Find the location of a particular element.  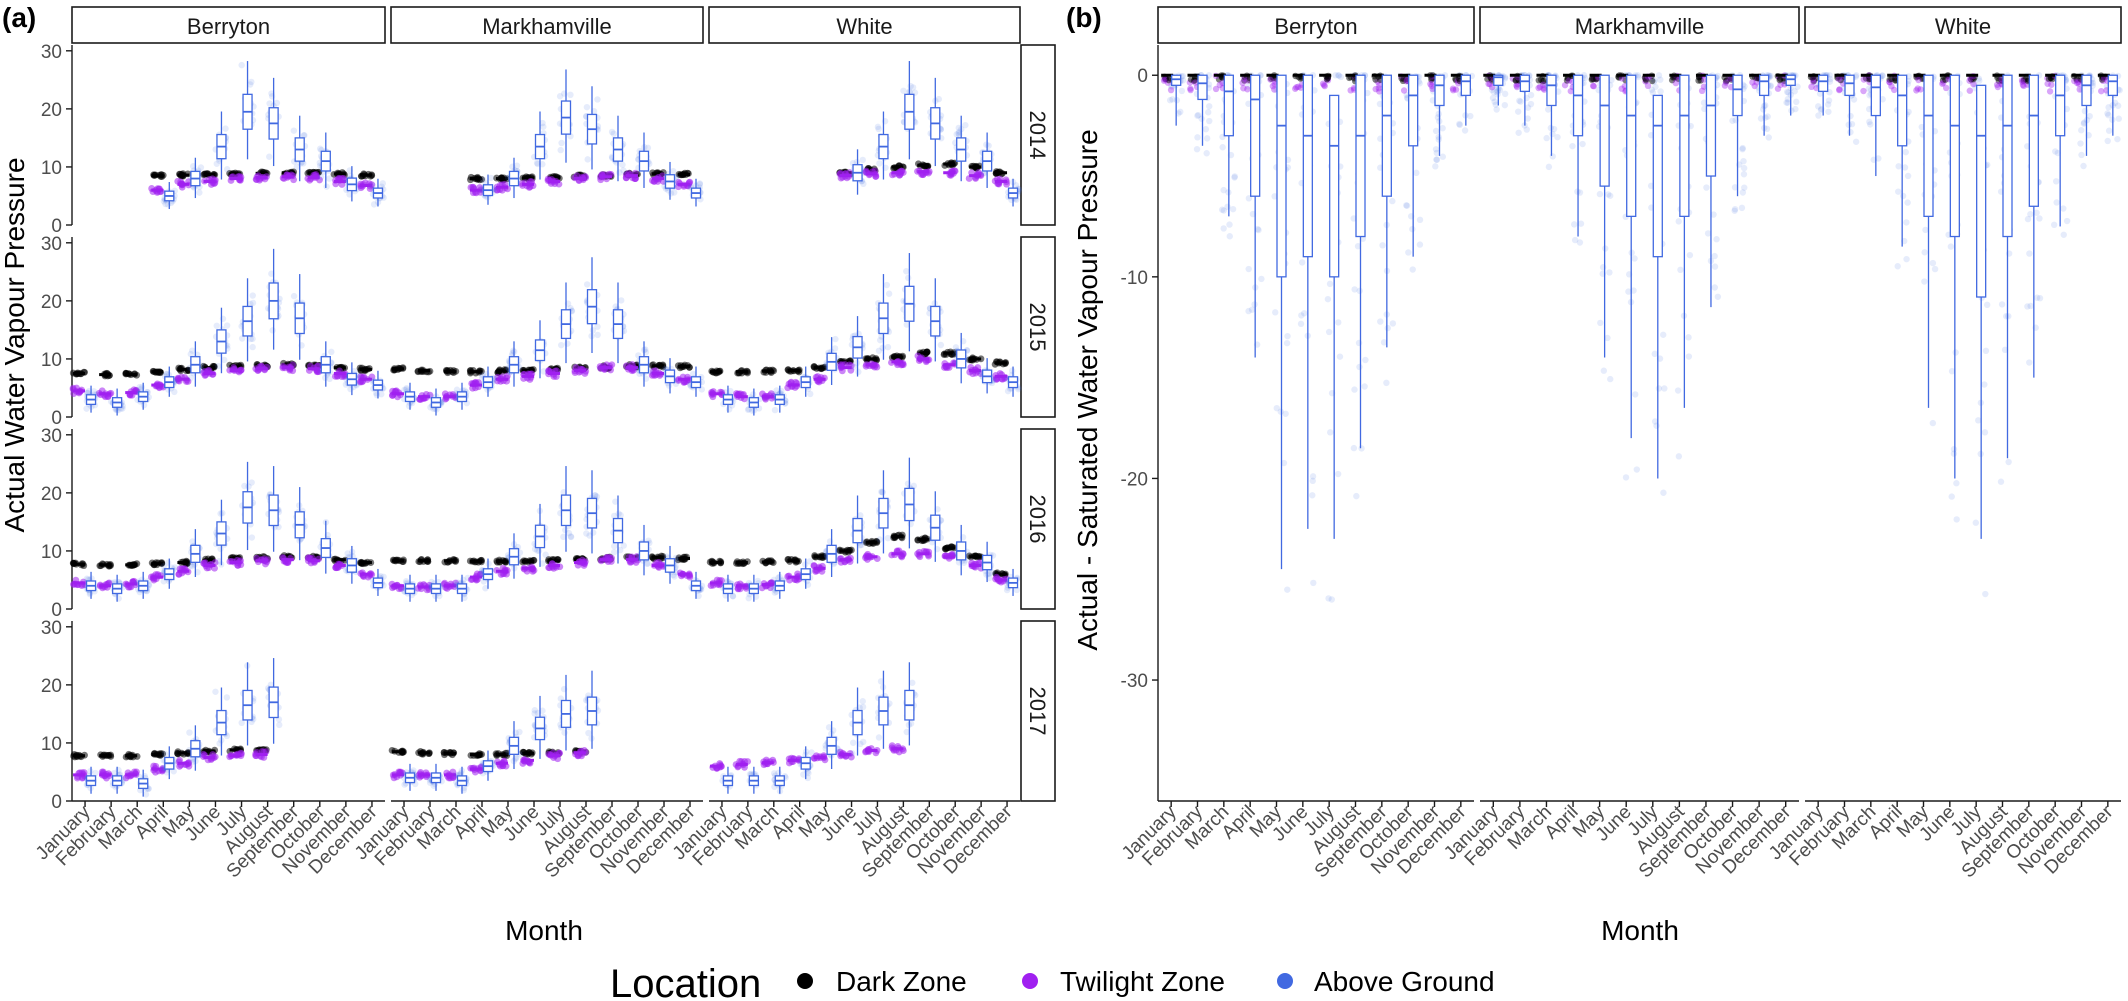

ytick-label-a-1-30: 30 is located at coordinates (51, 244).